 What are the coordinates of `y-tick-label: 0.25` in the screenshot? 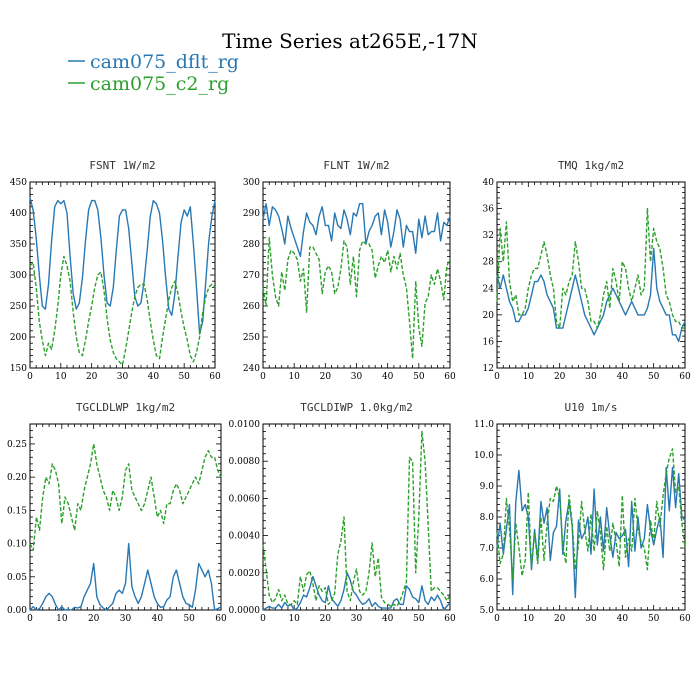 It's located at (17, 445).